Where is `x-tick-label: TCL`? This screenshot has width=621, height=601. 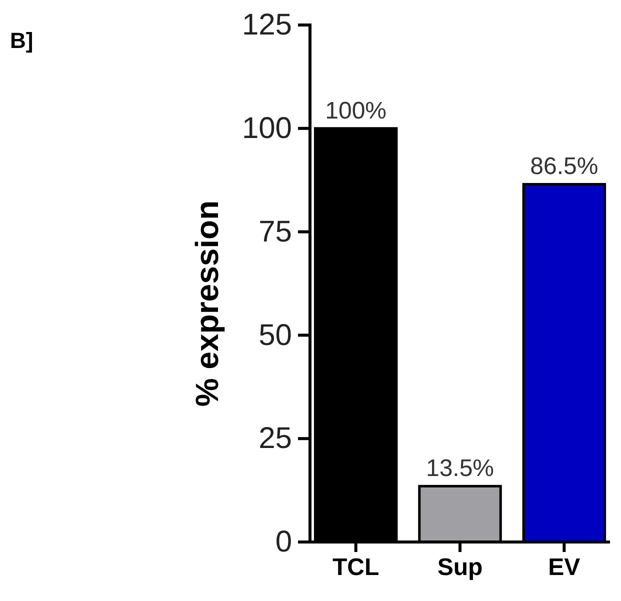 x-tick-label: TCL is located at coordinates (356, 568).